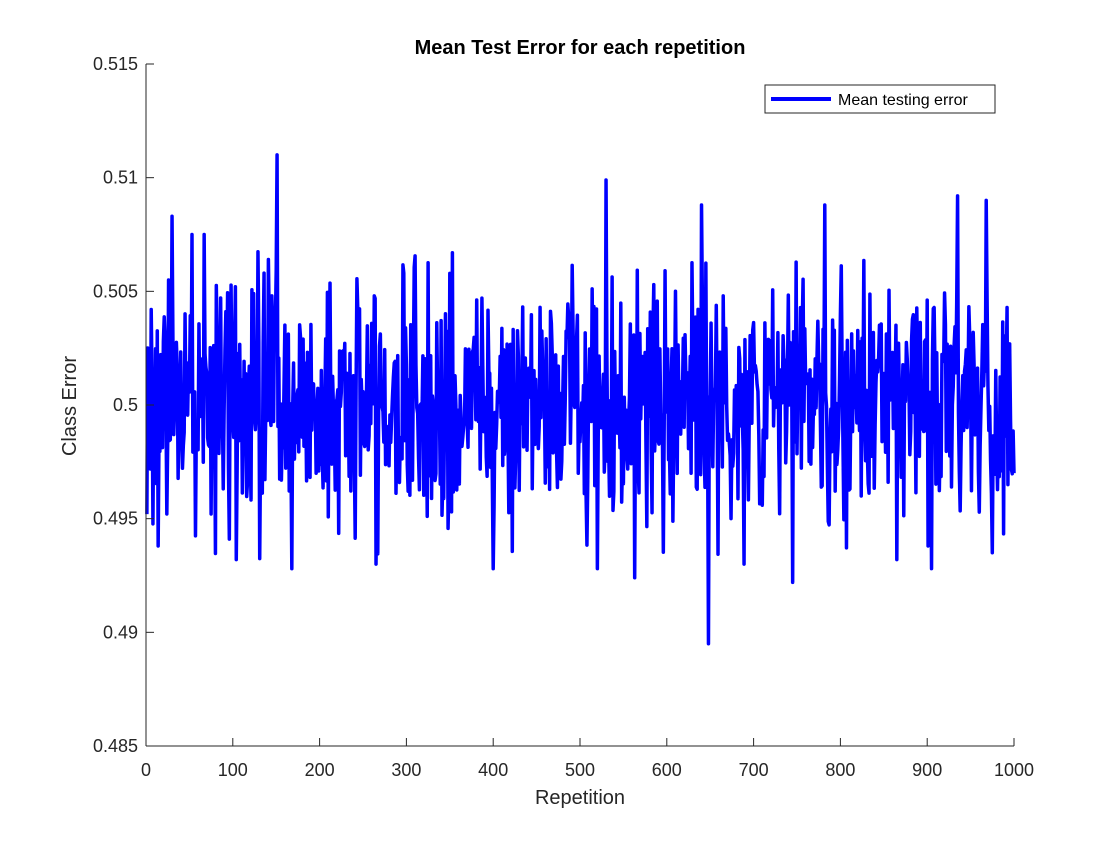 The width and height of the screenshot is (1120, 845). I want to click on y-tick-label: 0.51, so click(120, 178).